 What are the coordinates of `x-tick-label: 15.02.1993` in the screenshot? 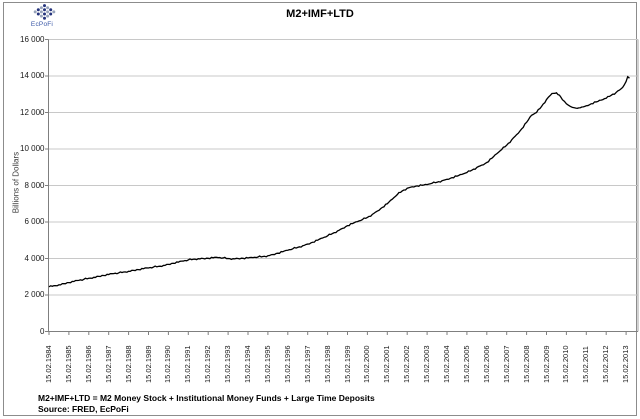 It's located at (228, 364).